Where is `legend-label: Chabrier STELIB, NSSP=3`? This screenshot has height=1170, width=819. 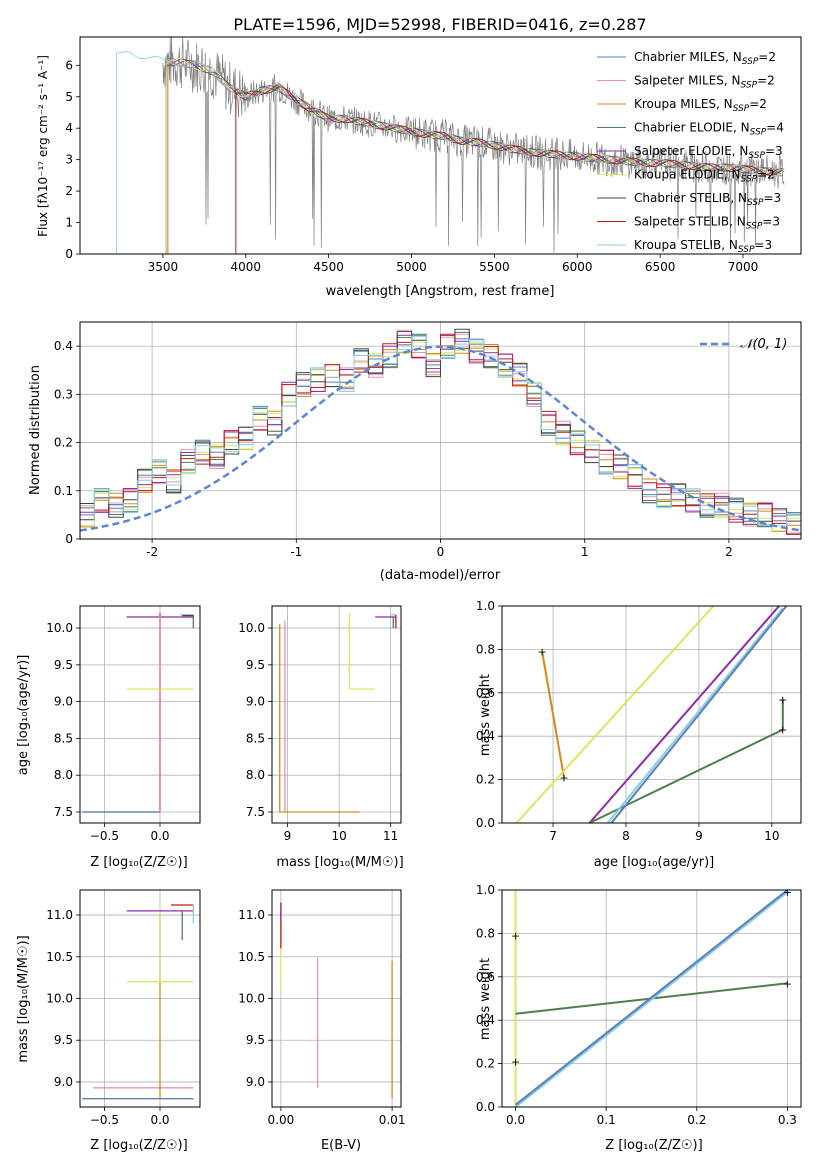
legend-label: Chabrier STELIB, NSSP=3 is located at coordinates (707, 199).